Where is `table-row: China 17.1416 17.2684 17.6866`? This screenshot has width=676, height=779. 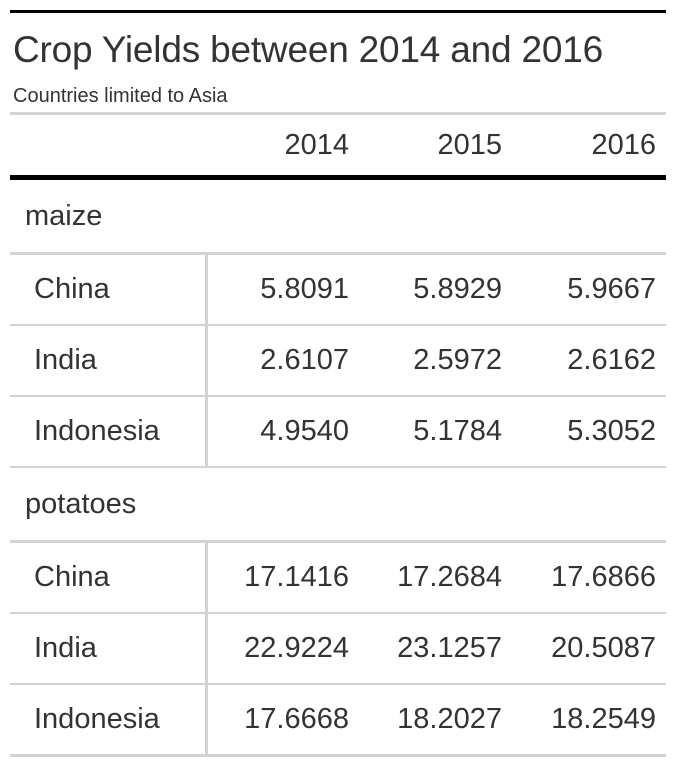
table-row: China 17.1416 17.2684 17.6866 is located at coordinates (338, 577).